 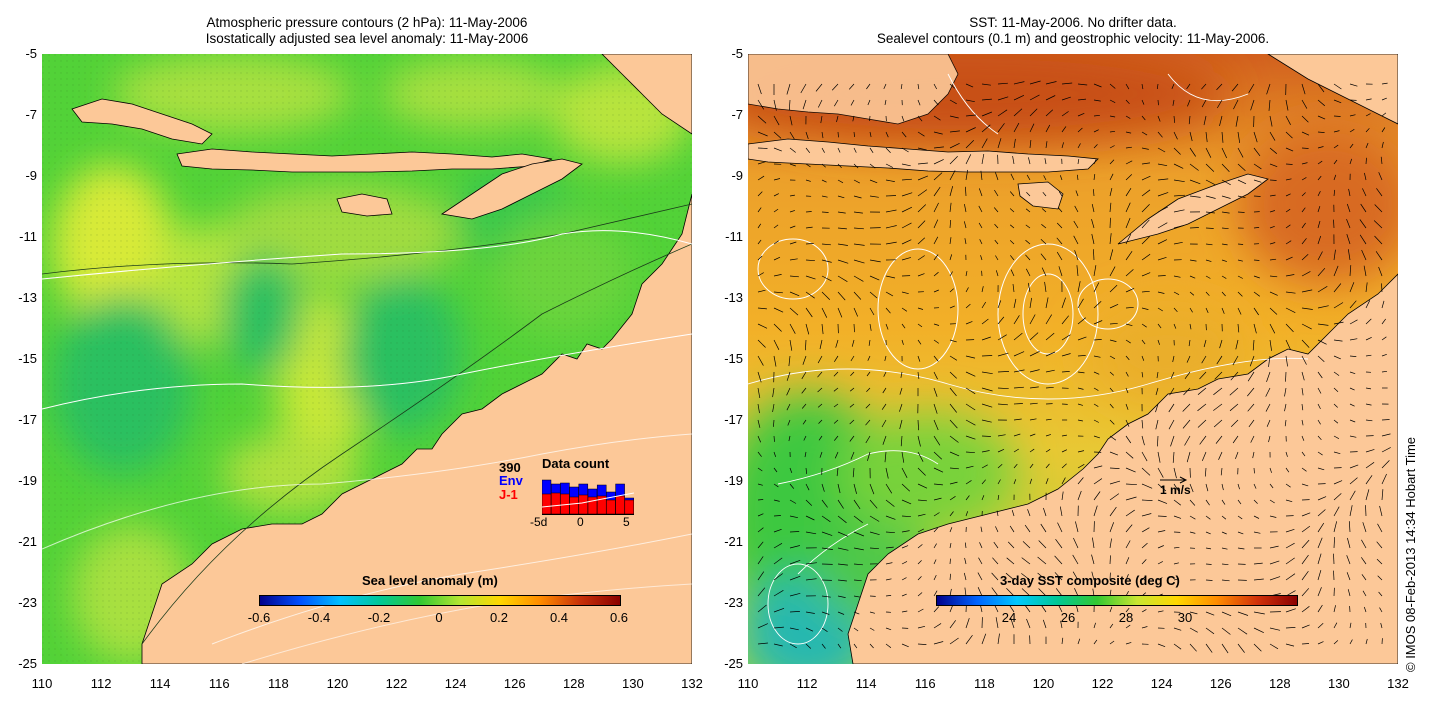 I want to click on inset-x-tick: 0, so click(x=580, y=522).